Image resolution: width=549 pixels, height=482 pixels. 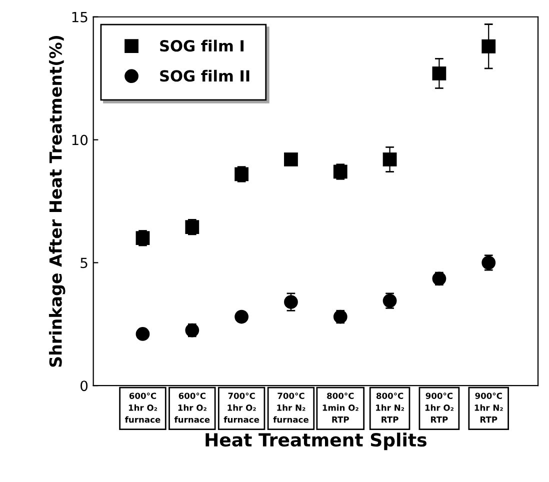 I want to click on y-tick-label: 10, so click(x=80, y=140).